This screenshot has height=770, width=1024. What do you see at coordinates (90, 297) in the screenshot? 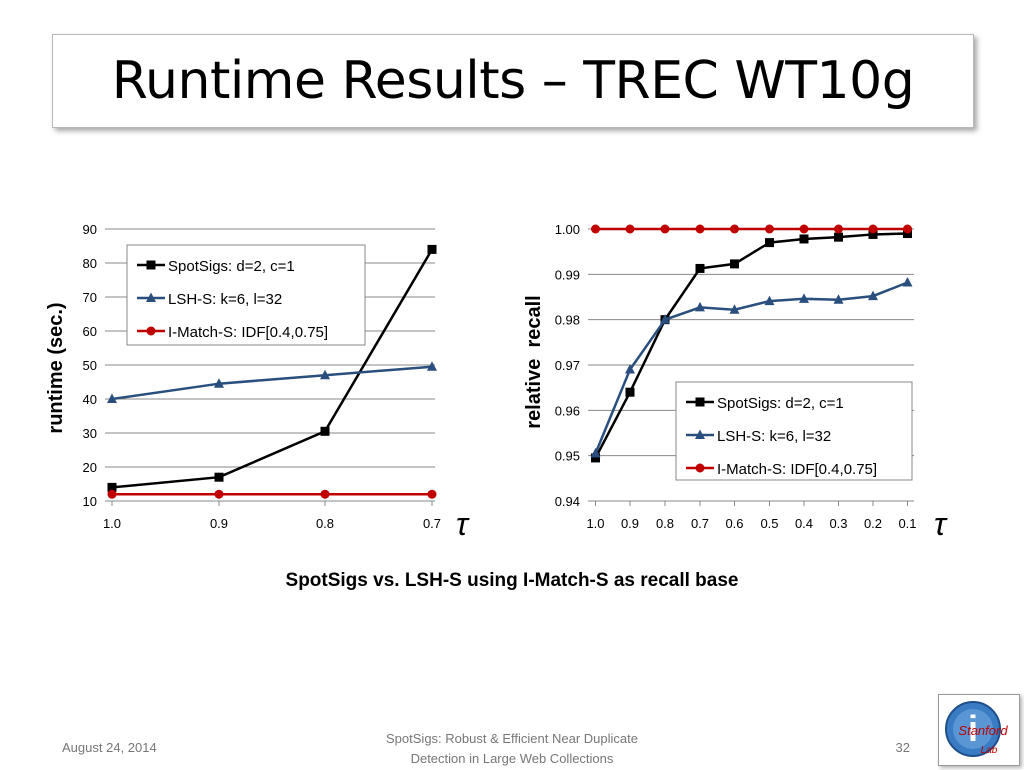
I see `y-tick-label: 70` at bounding box center [90, 297].